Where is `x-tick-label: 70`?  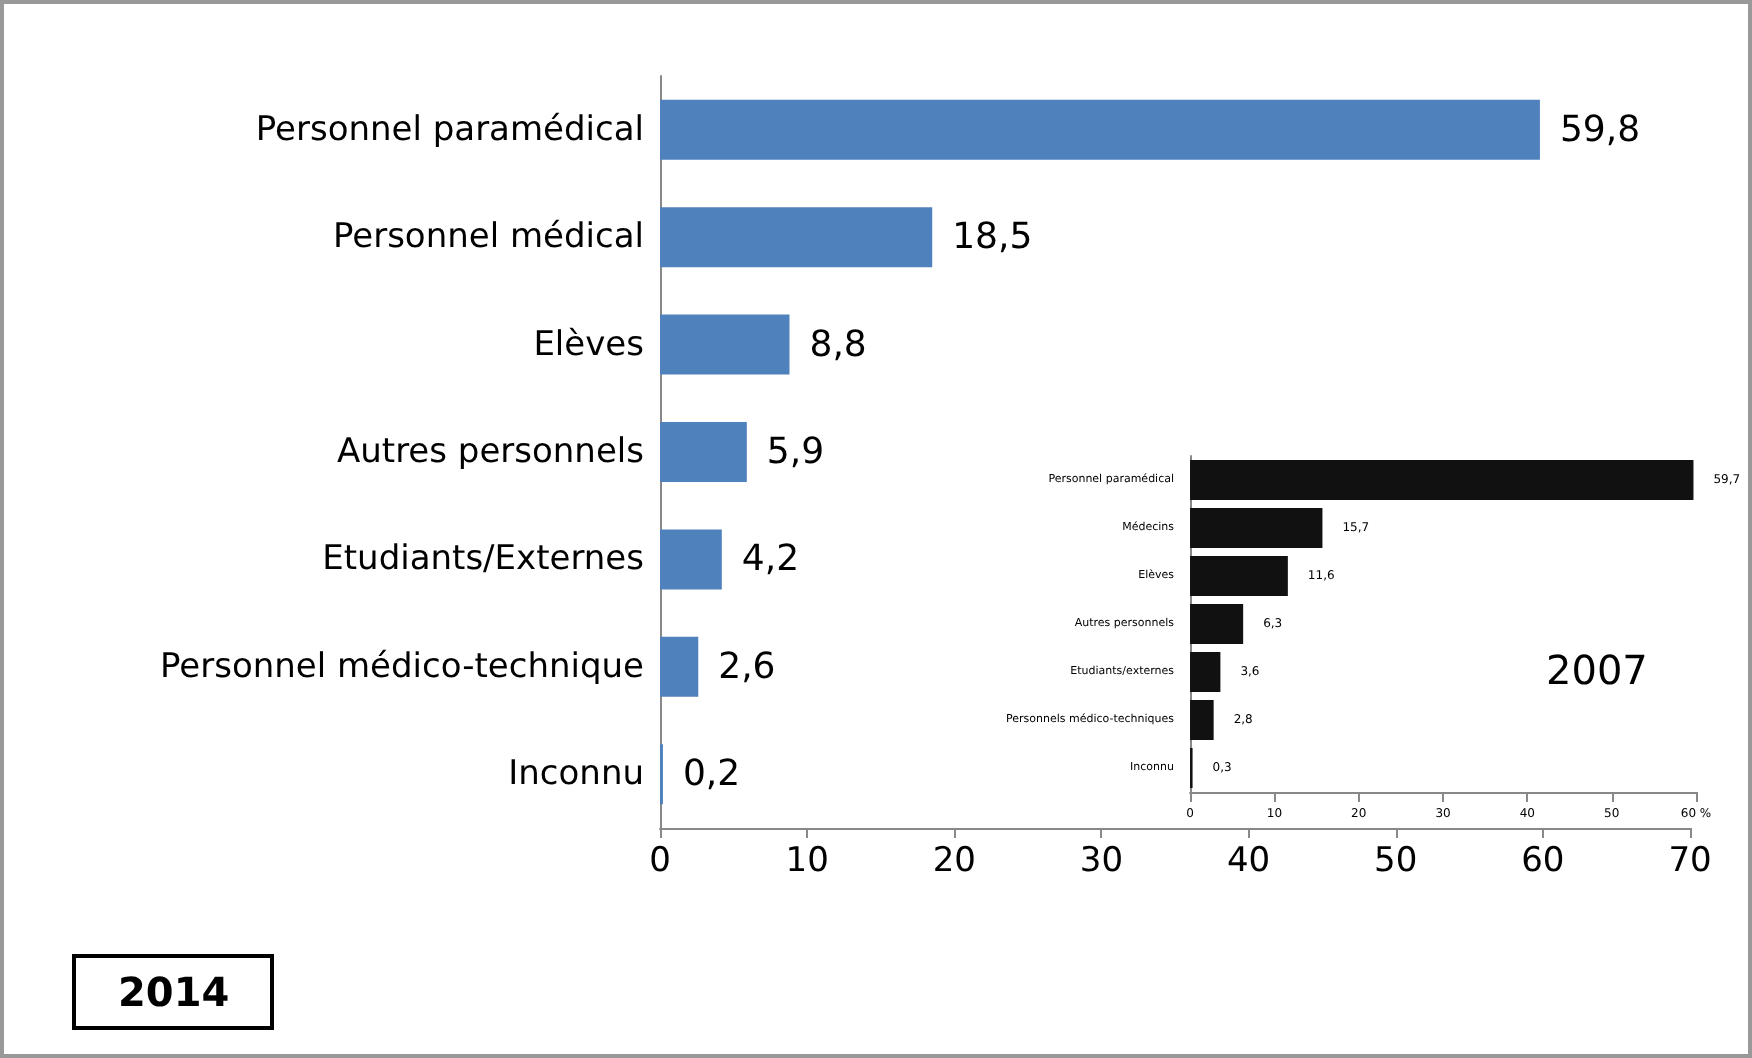 x-tick-label: 70 is located at coordinates (1690, 861).